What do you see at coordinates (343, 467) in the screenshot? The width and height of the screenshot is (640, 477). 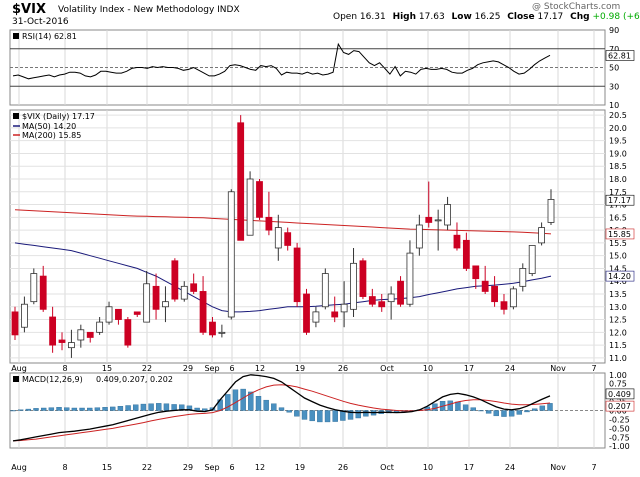 I see `macd-x-label-9: 26` at bounding box center [343, 467].